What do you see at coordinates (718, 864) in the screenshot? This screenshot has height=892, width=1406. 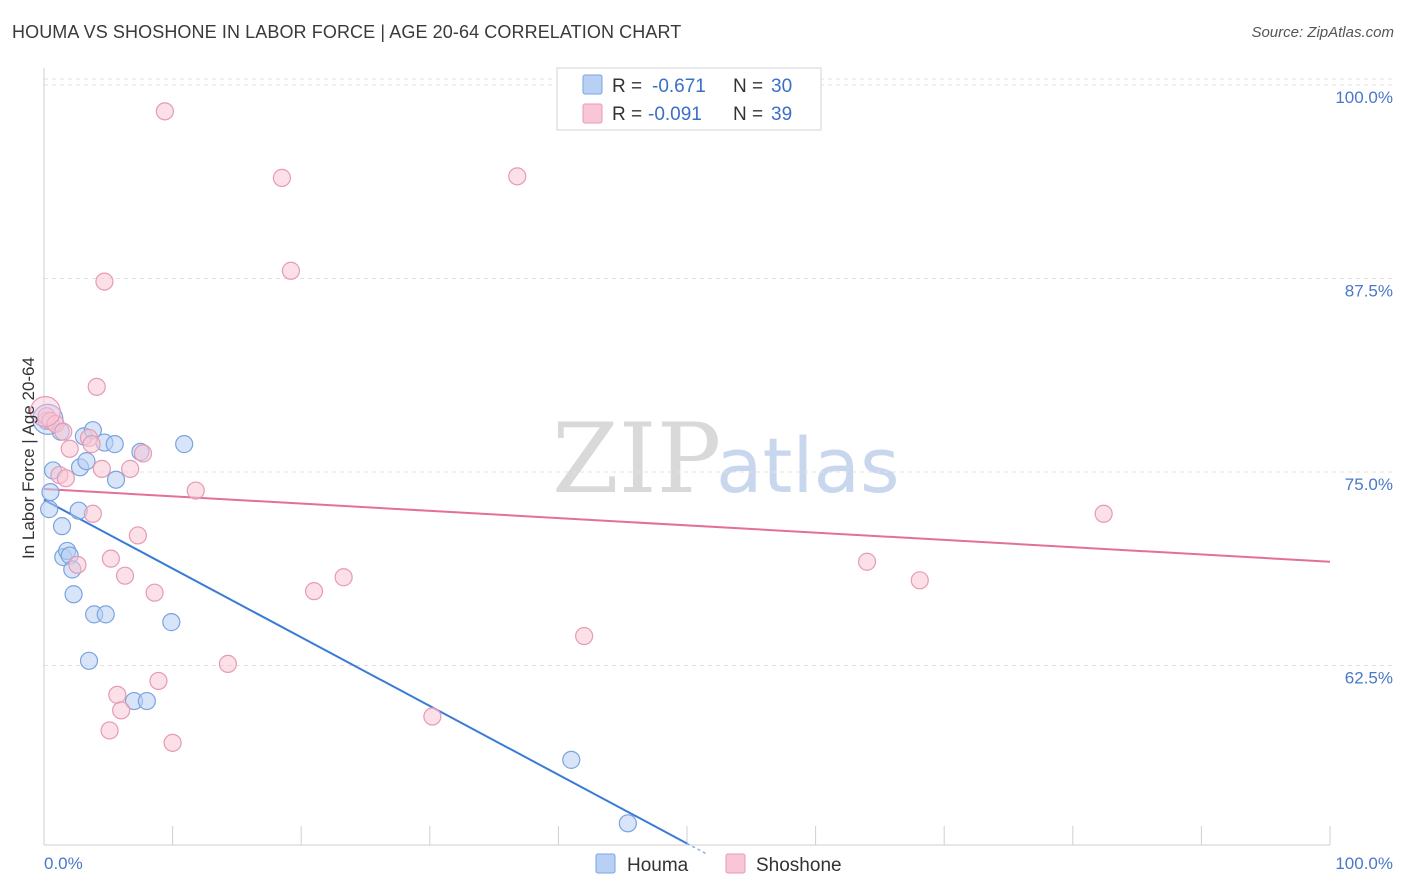 I see `series-legend: Houma Shoshone` at bounding box center [718, 864].